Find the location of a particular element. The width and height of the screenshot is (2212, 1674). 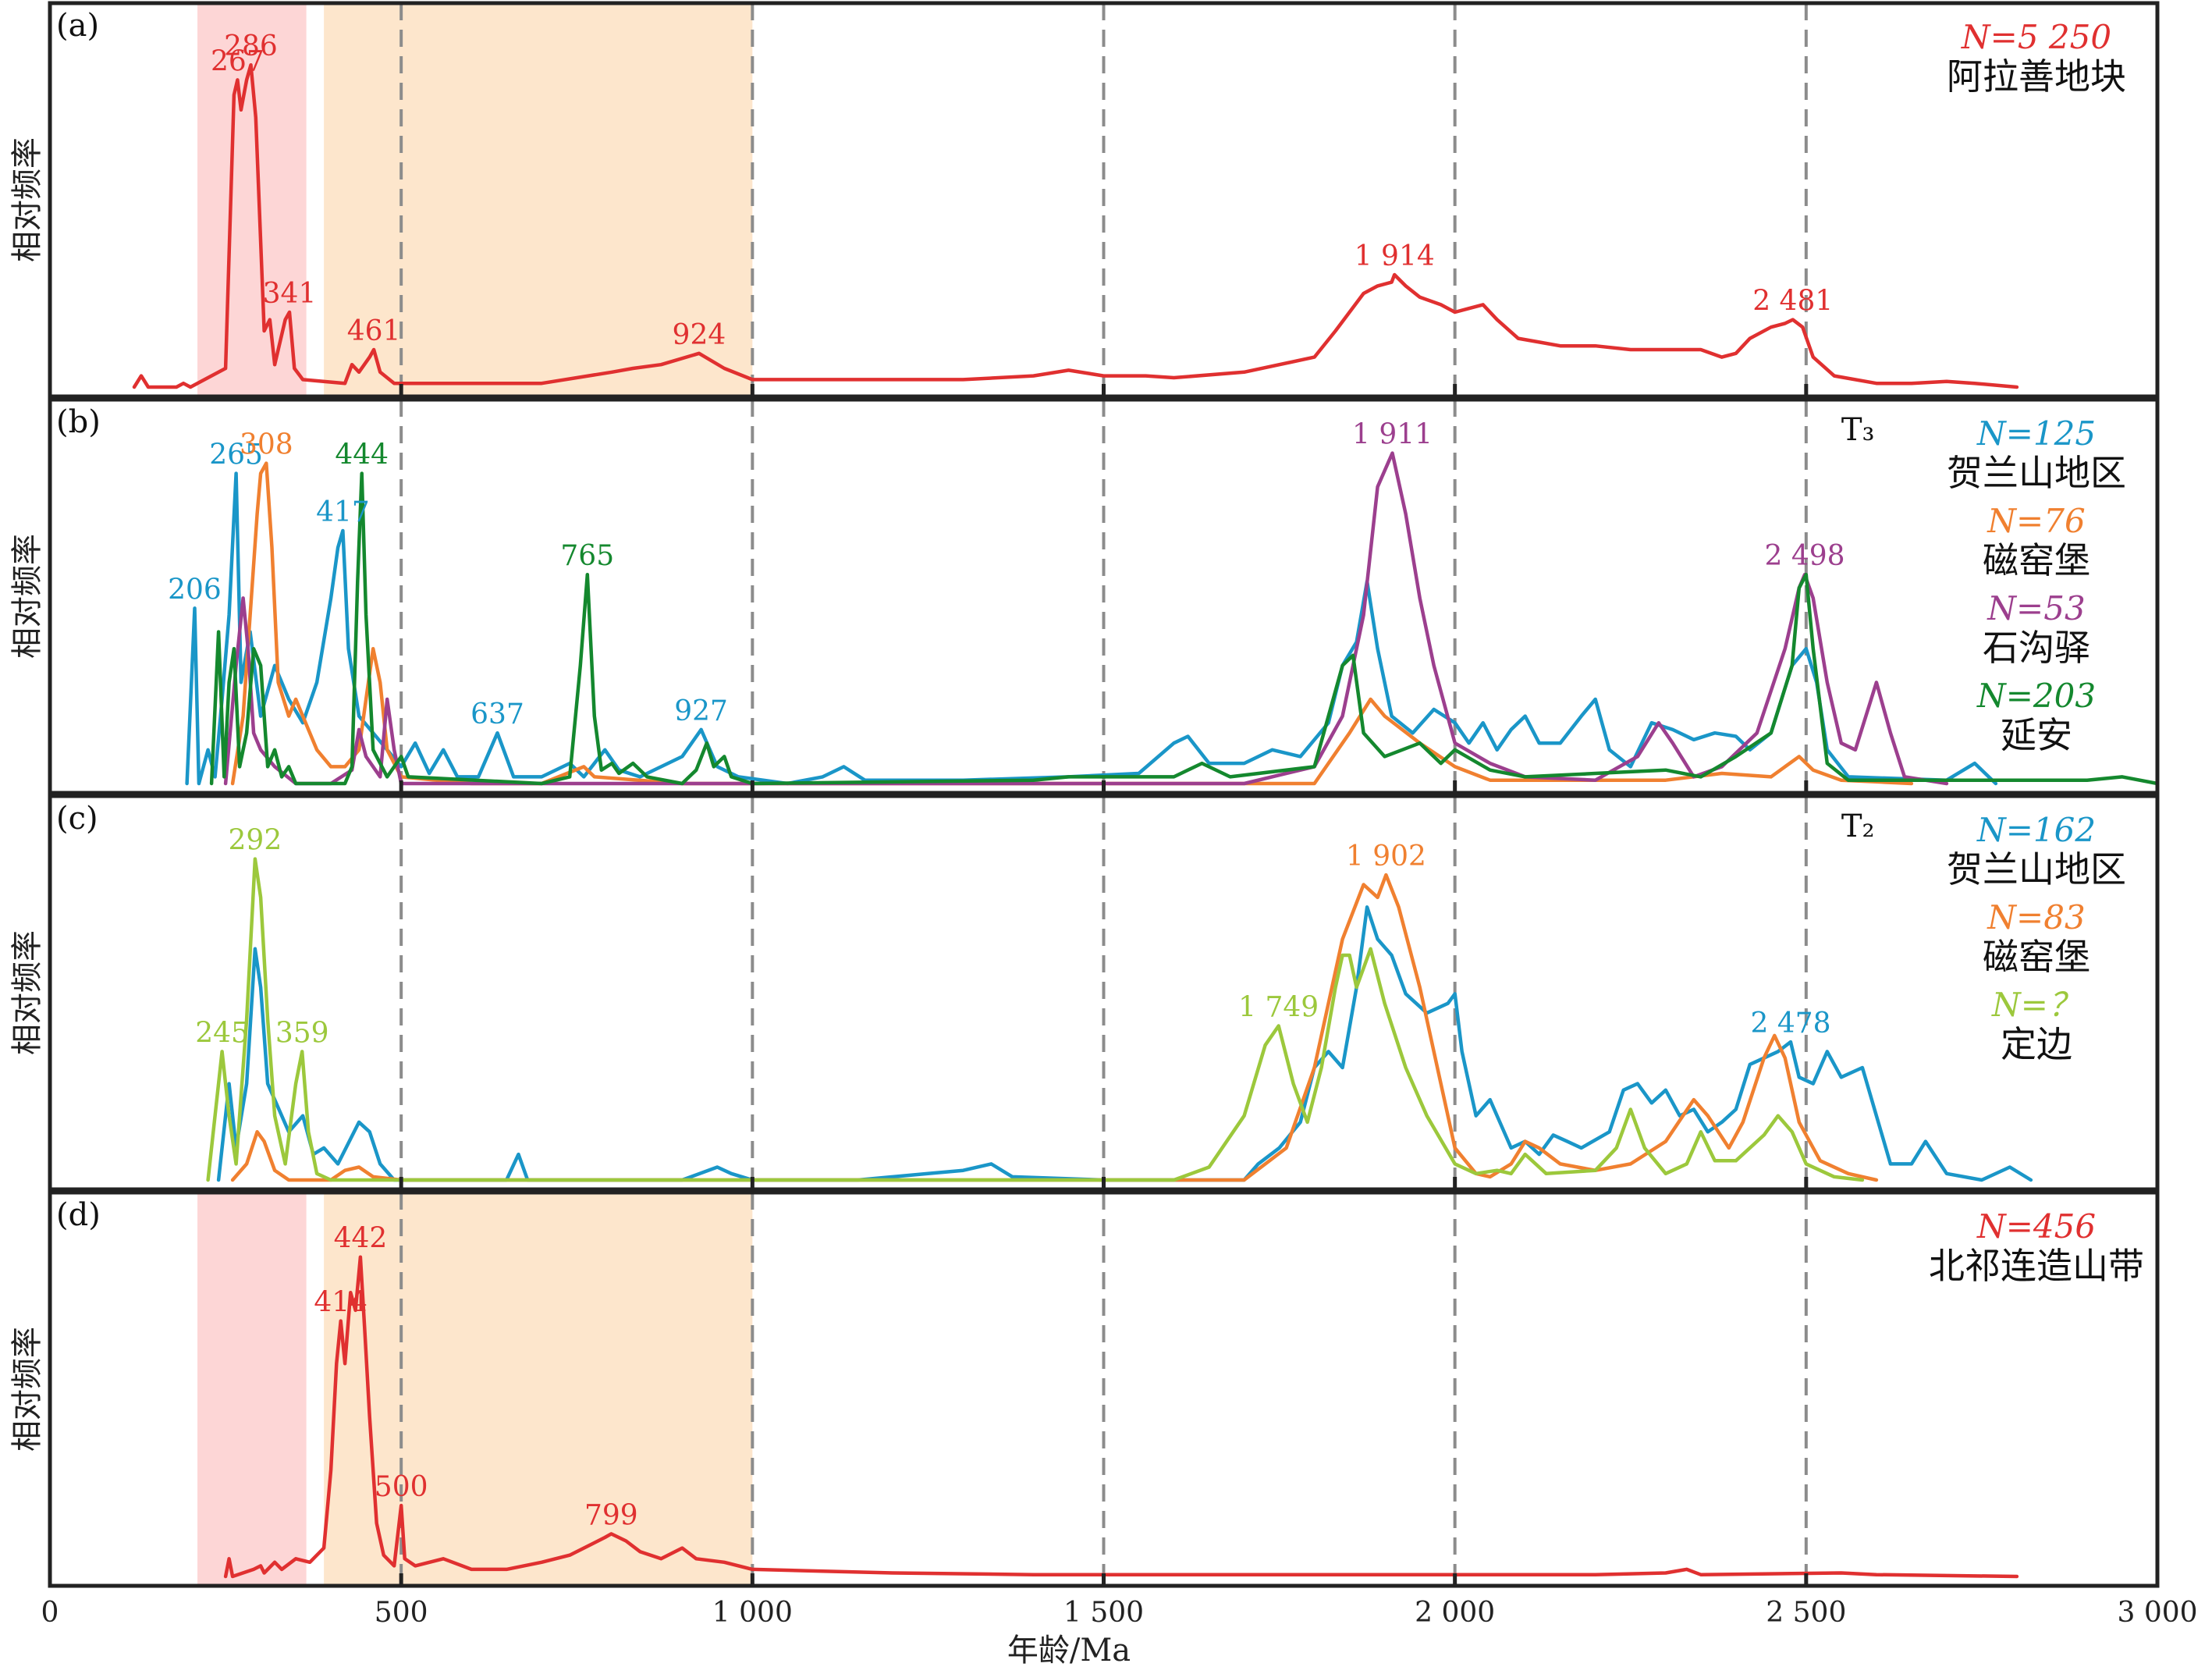

legend-count: N=203 is located at coordinates (2036, 696).